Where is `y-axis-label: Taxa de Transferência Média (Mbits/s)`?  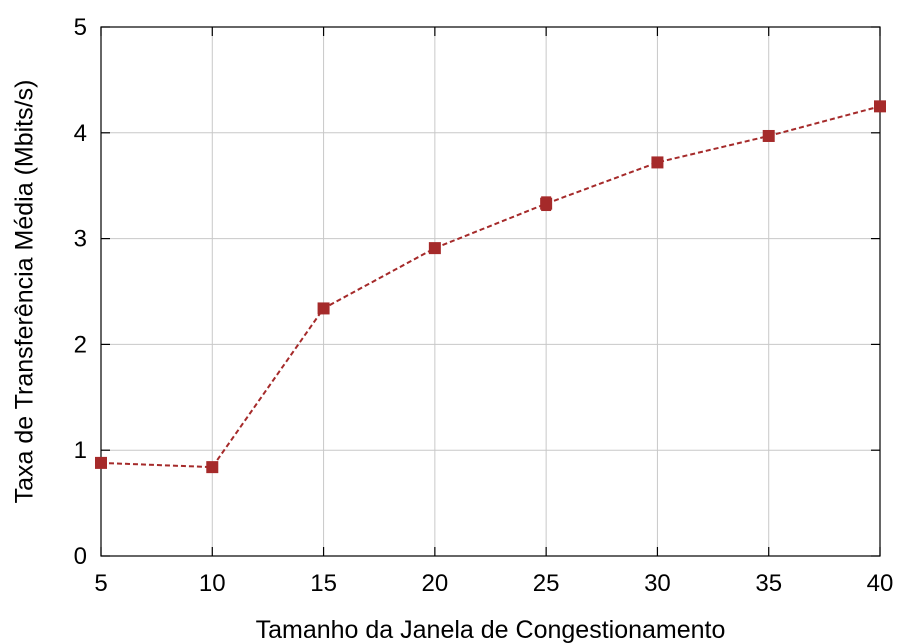
y-axis-label: Taxa de Transferência Média (Mbits/s) is located at coordinates (25, 292).